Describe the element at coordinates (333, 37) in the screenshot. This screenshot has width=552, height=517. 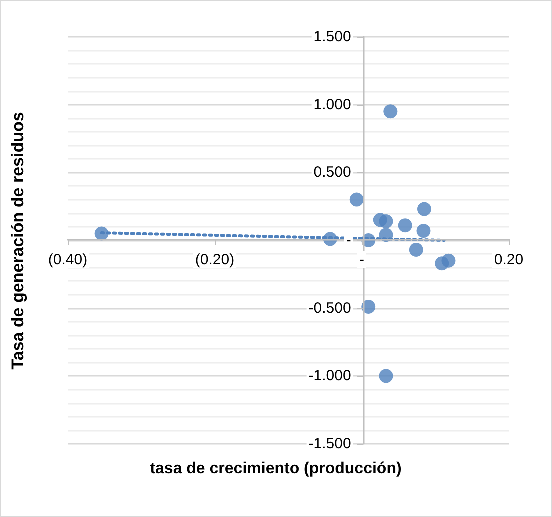
I see `y-tick-label: 1.500` at that location.